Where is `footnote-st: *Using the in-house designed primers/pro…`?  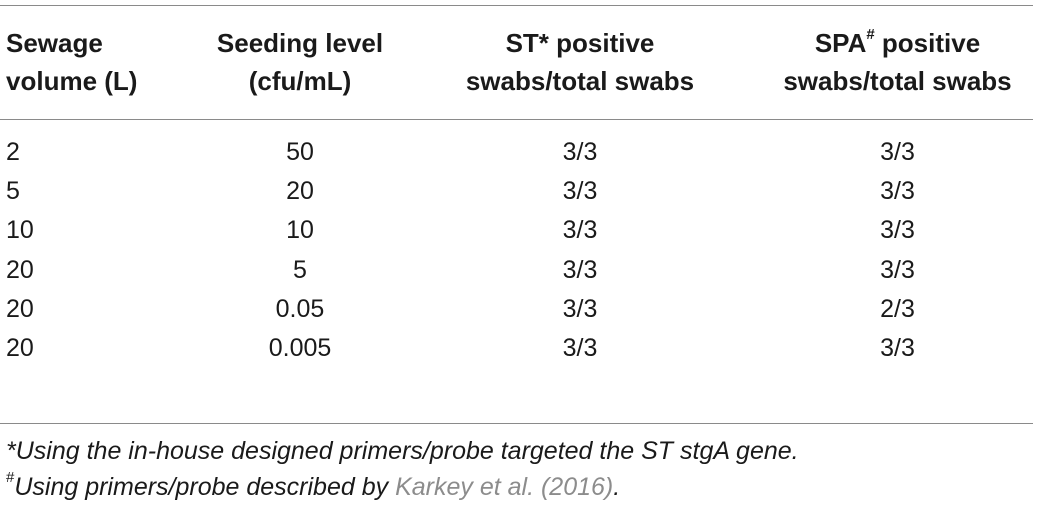 footnote-st: *Using the in-house designed primers/pro… is located at coordinates (402, 451).